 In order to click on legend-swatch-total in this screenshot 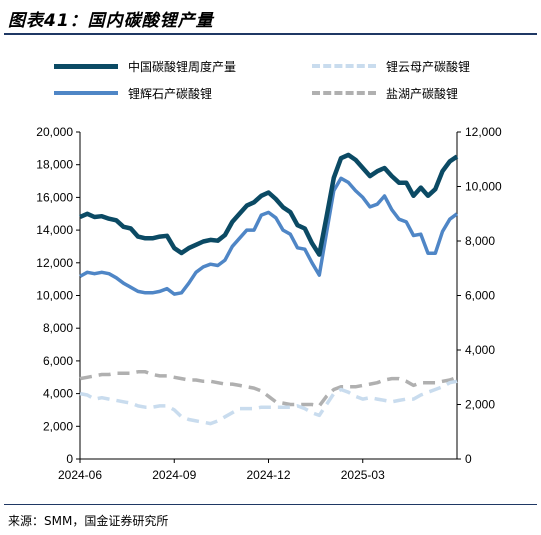, I will do `click(86, 66)`.